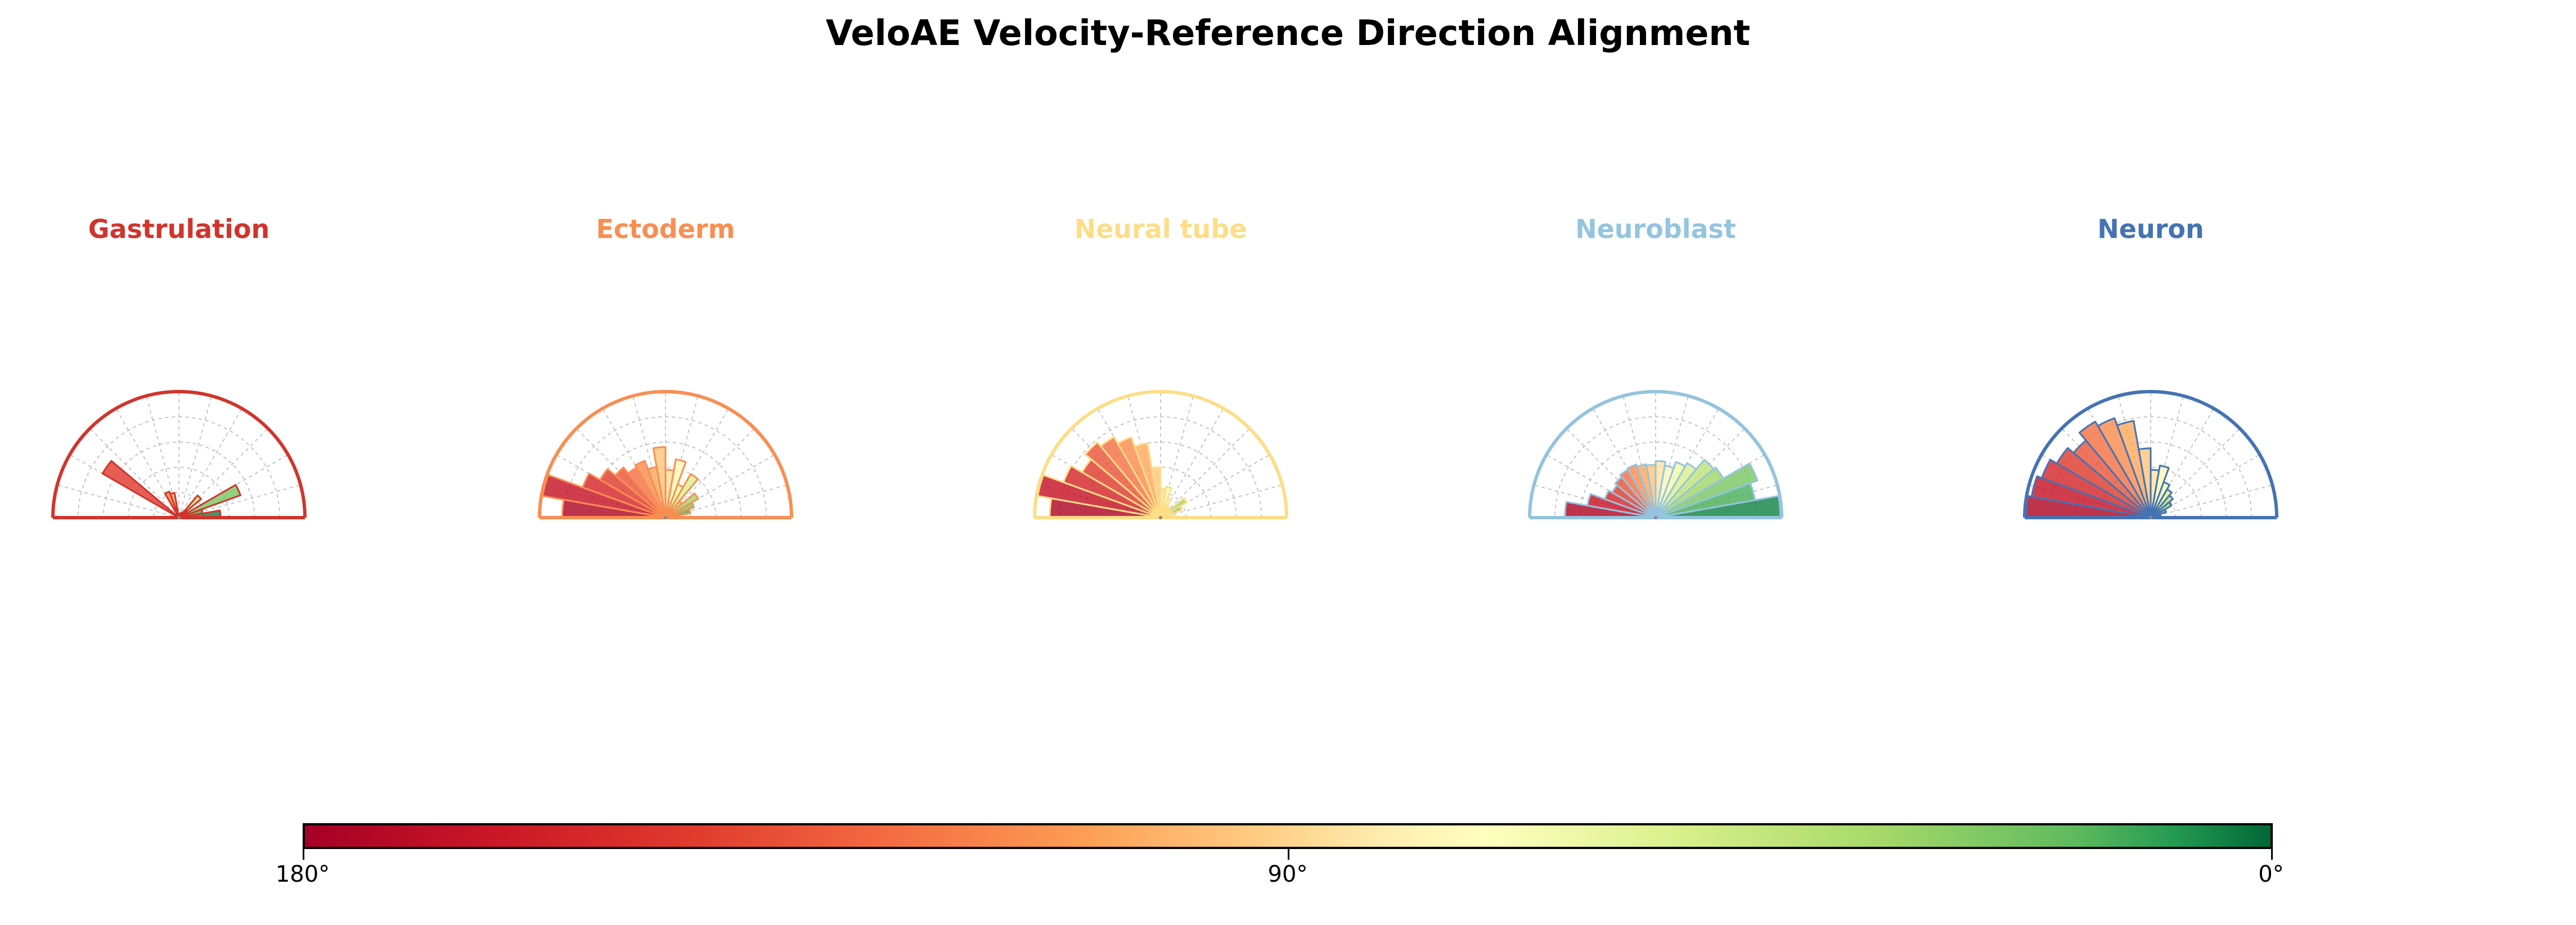 The width and height of the screenshot is (2576, 925). I want to click on polar-panel-neuroblast: Neuroblast, so click(1655, 394).